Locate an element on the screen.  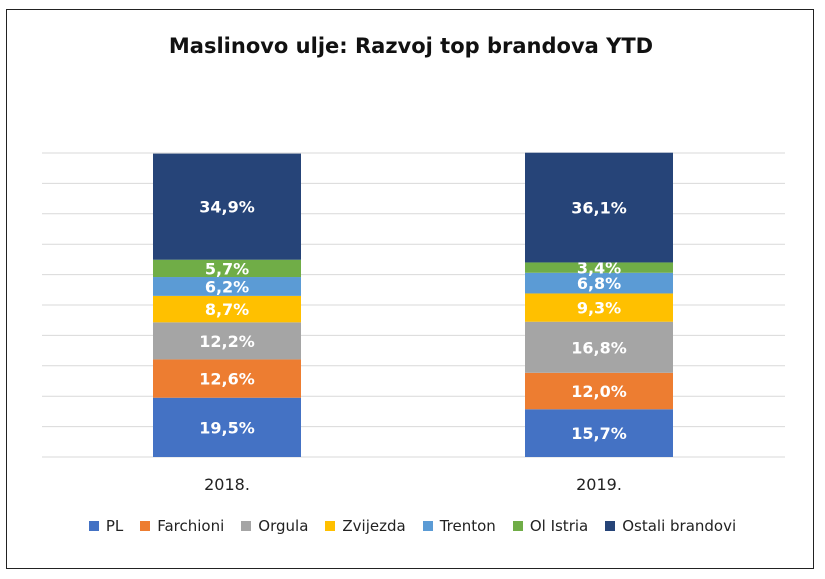
data-label: 12,0% is located at coordinates (599, 391).